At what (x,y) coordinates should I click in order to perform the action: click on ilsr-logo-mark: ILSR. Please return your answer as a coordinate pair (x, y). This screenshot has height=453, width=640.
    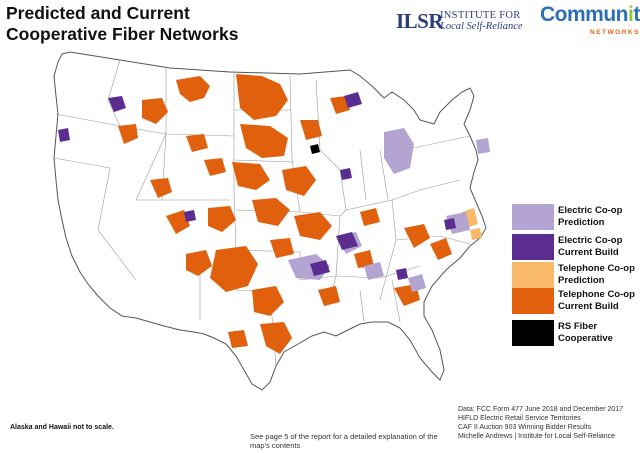
    Looking at the image, I should click on (420, 21).